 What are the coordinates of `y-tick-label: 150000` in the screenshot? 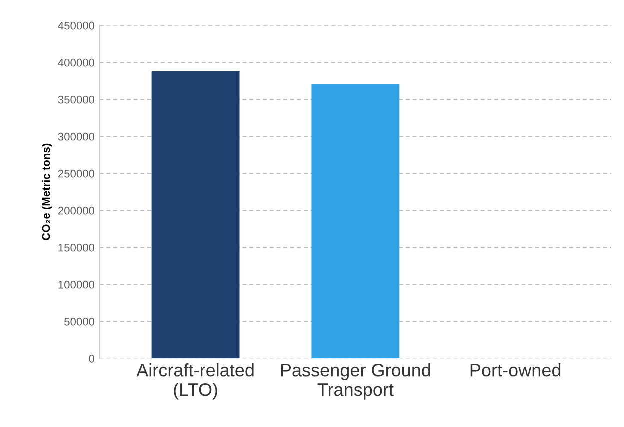 It's located at (76, 248).